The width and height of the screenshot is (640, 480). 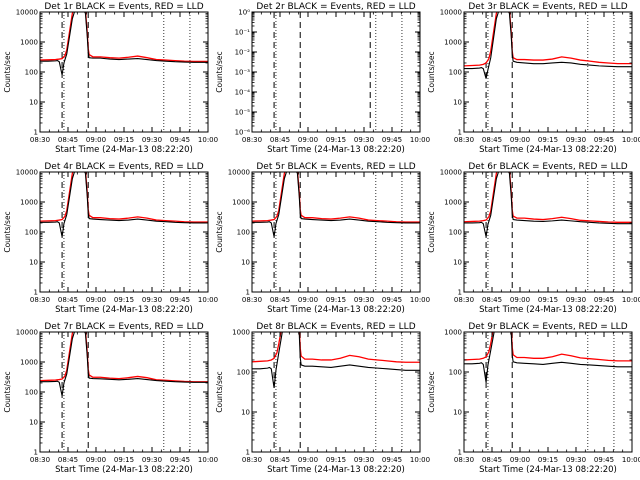 What do you see at coordinates (335, 167) in the screenshot?
I see `panel-title: Det 5r BLACK = Events, RED = LLD` at bounding box center [335, 167].